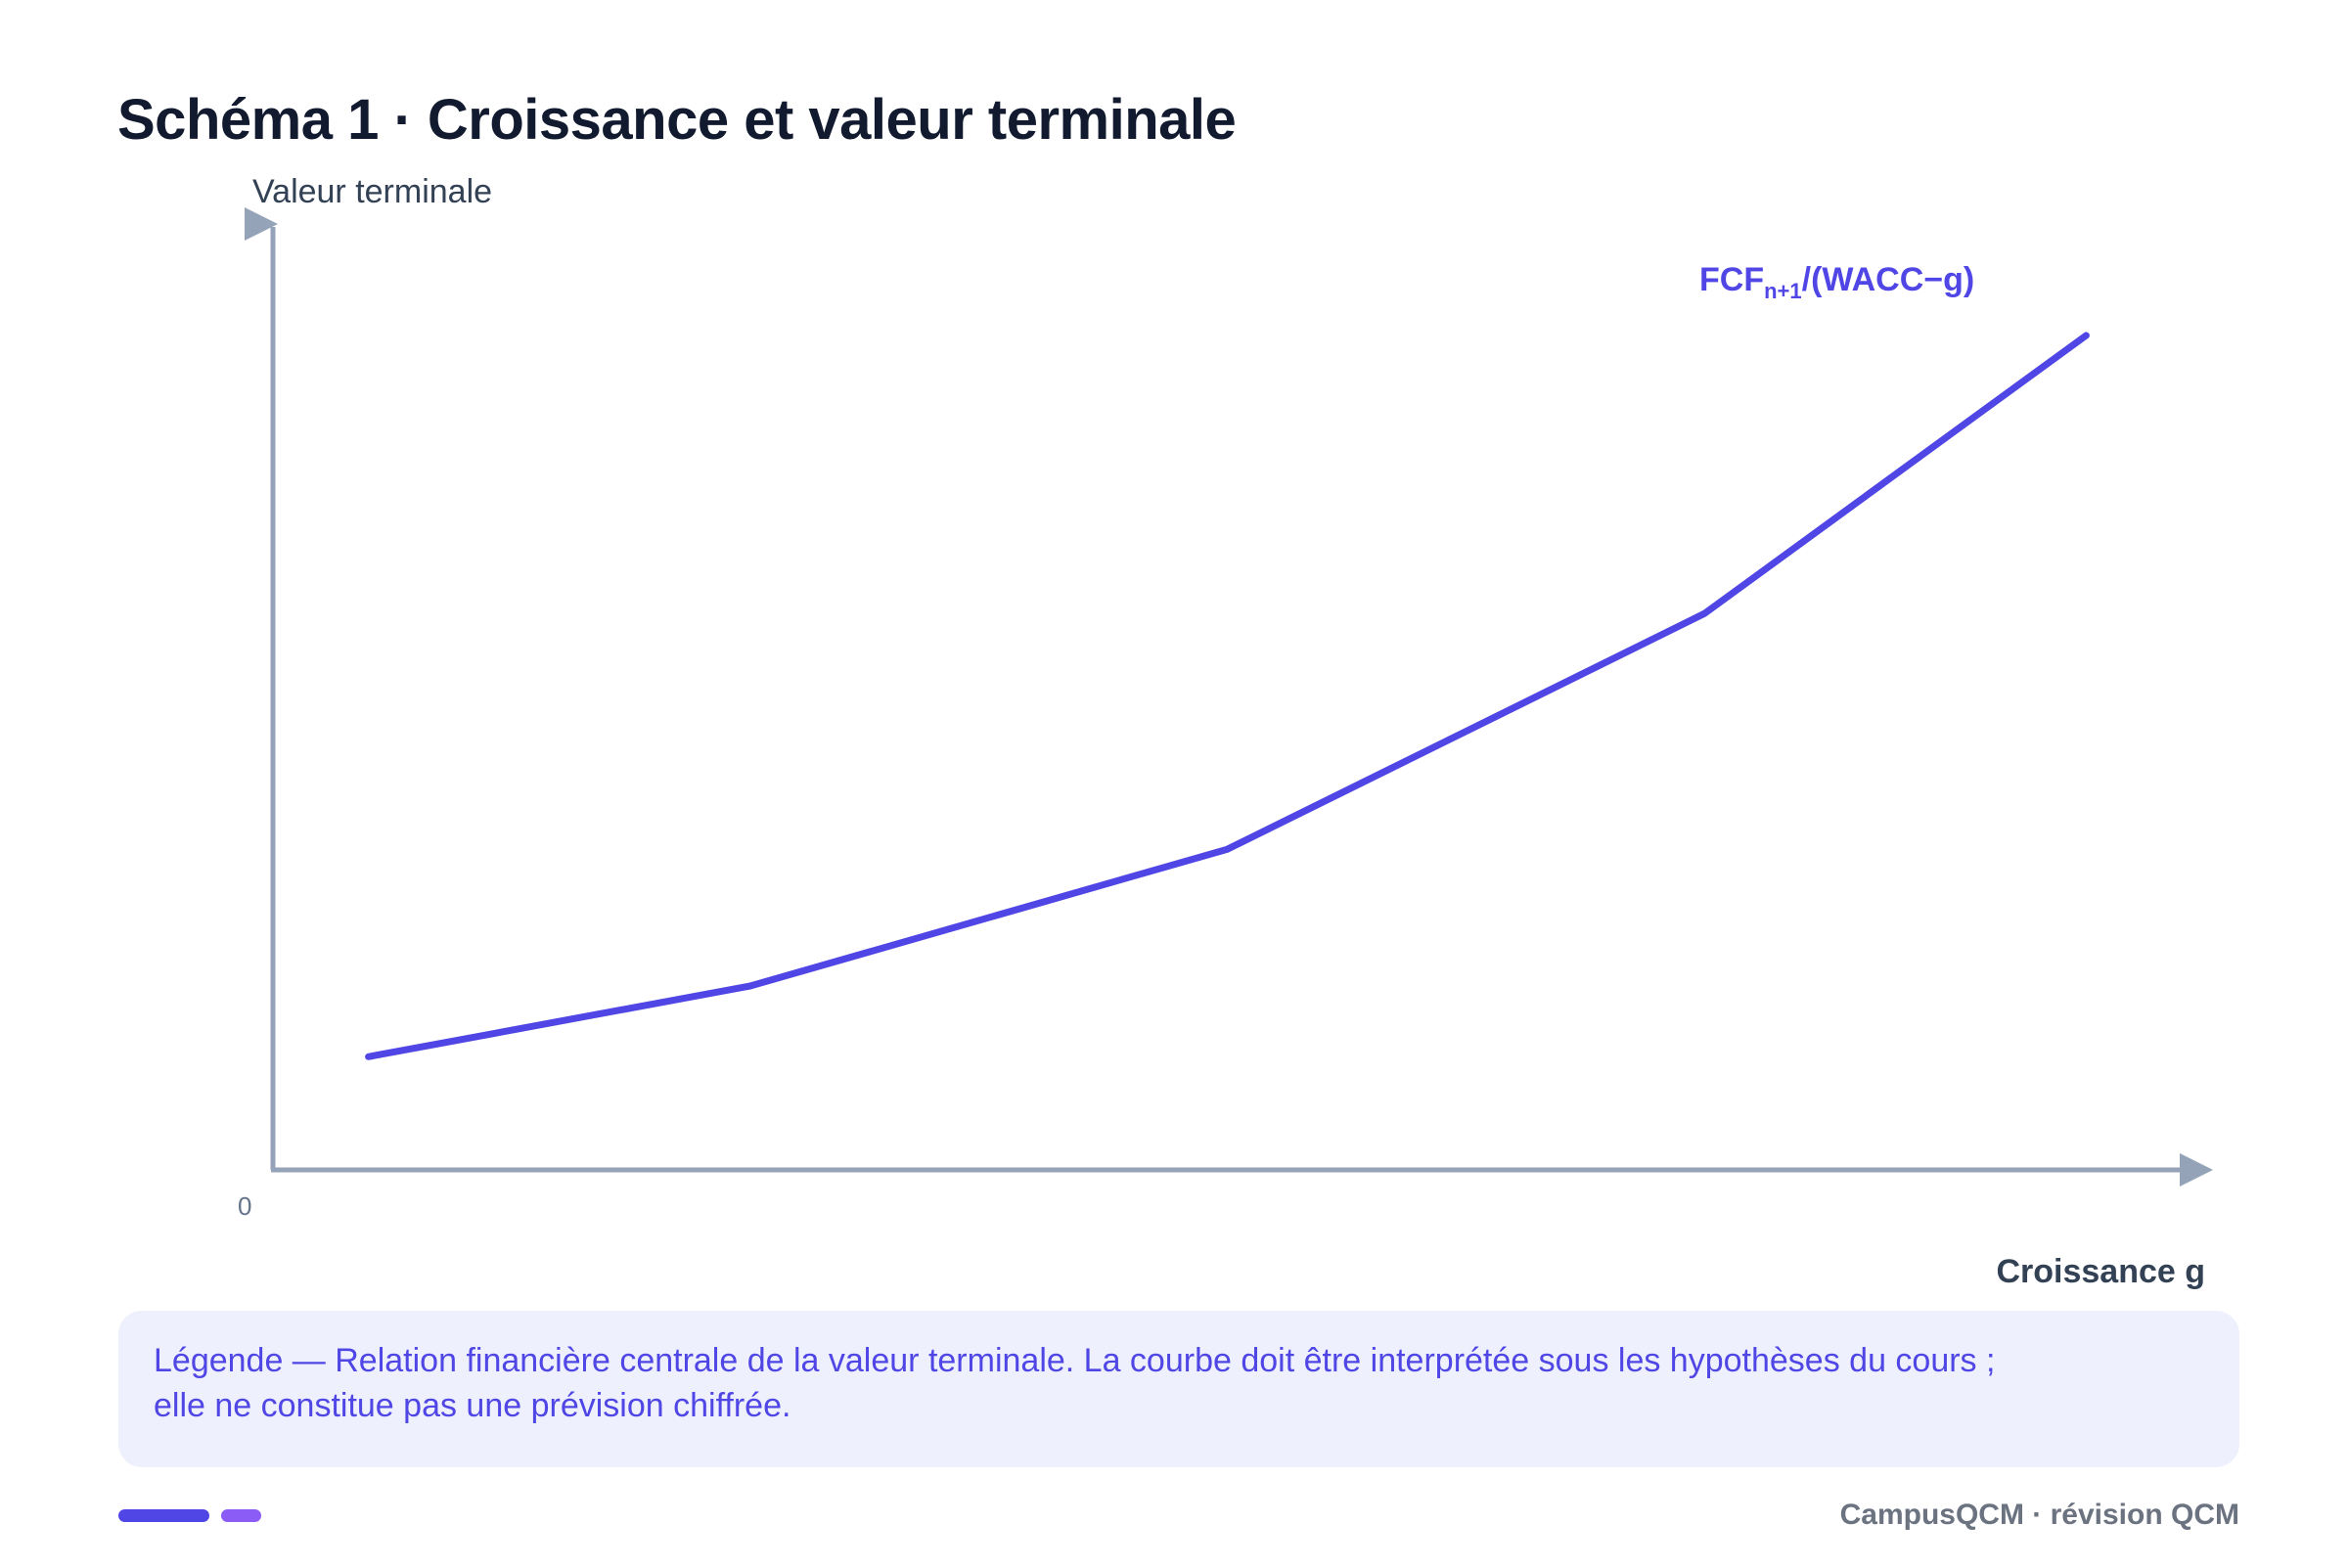 This screenshot has height=1568, width=2348. Describe the element at coordinates (2196, 1170) in the screenshot. I see `x-axis-arrow` at that location.